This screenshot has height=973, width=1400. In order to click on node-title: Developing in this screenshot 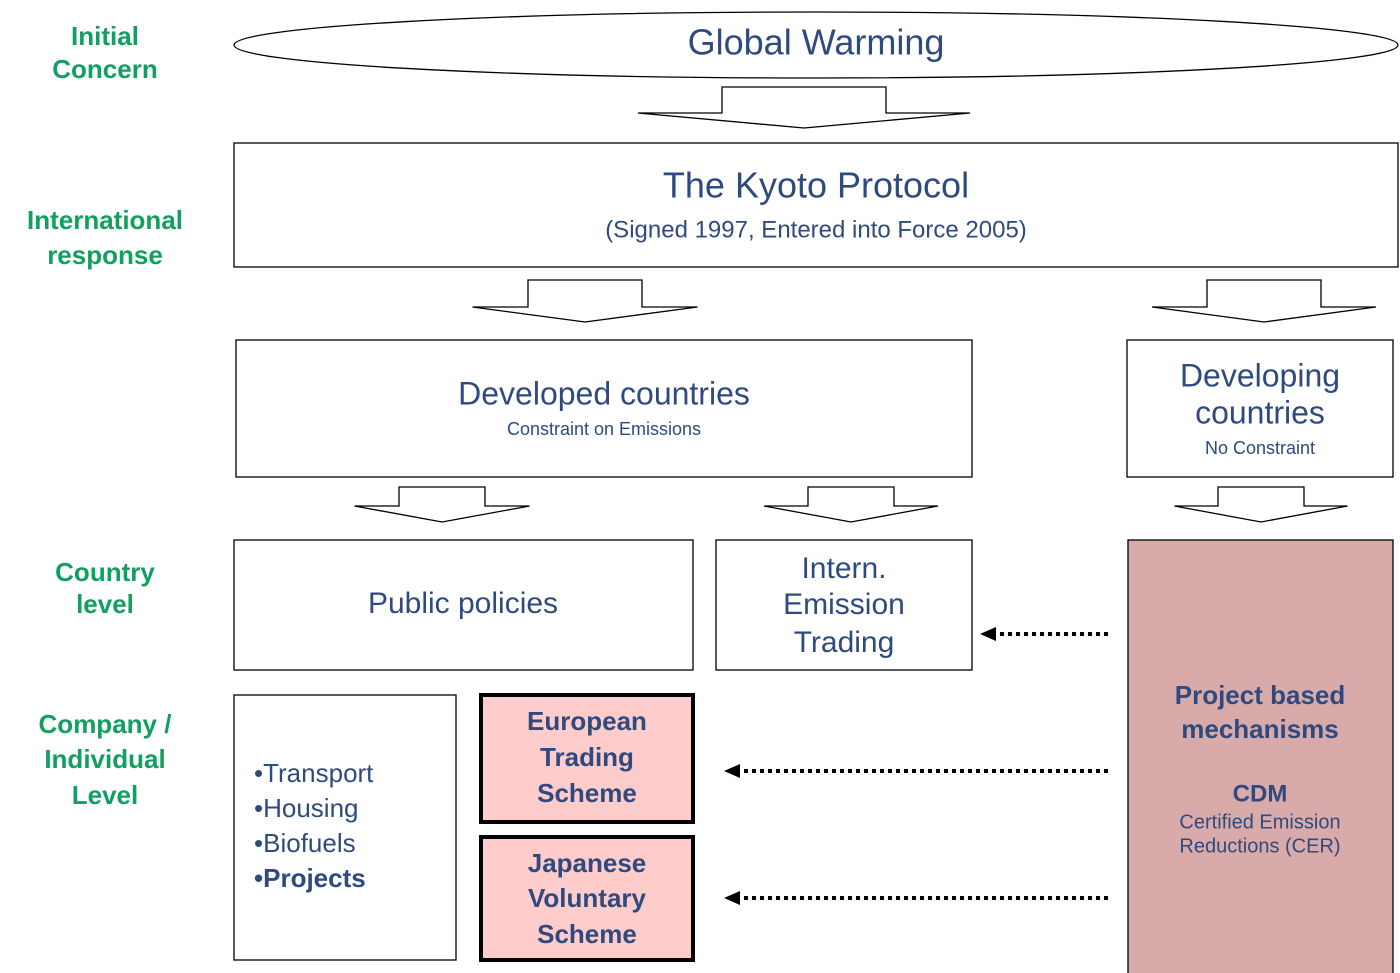, I will do `click(1260, 375)`.